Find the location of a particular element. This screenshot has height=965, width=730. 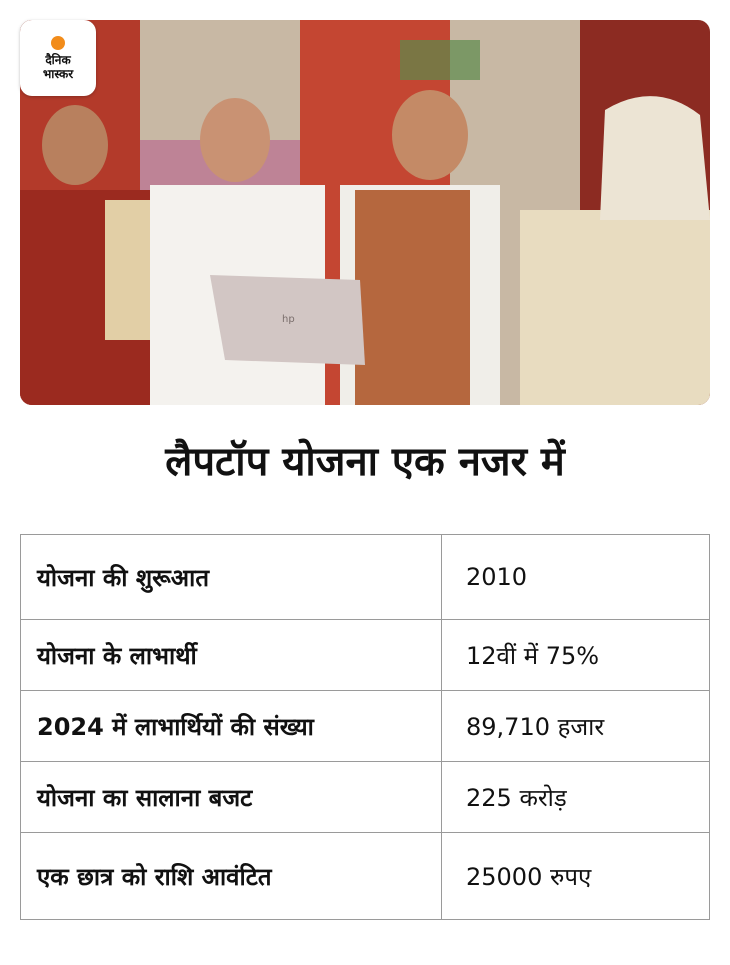

row-value: 89,710 हजार is located at coordinates (575, 726).